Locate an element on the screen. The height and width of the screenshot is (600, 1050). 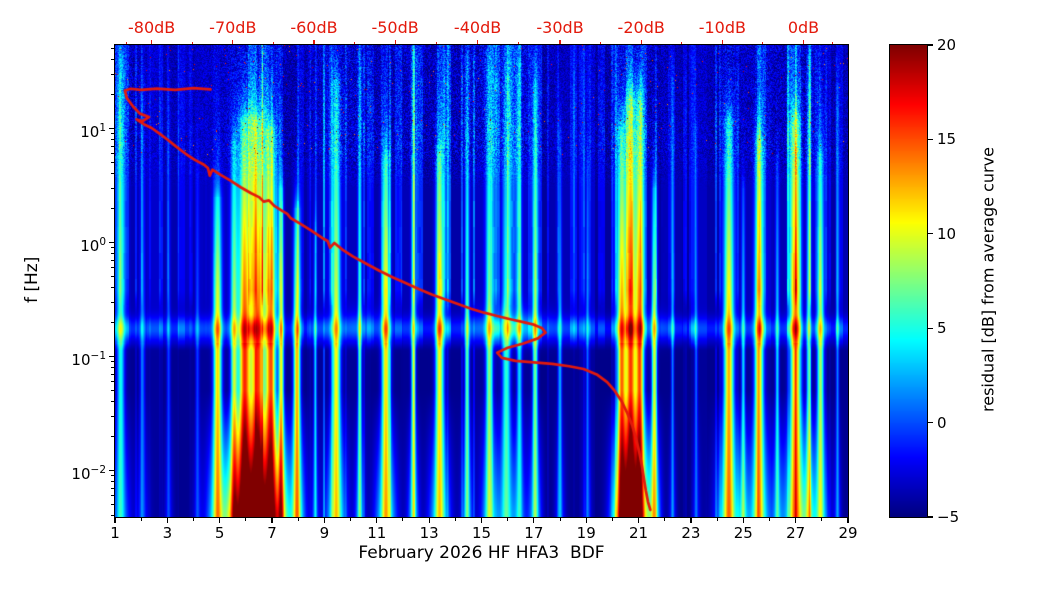
top-axis-label: -50dB is located at coordinates (395, 27).